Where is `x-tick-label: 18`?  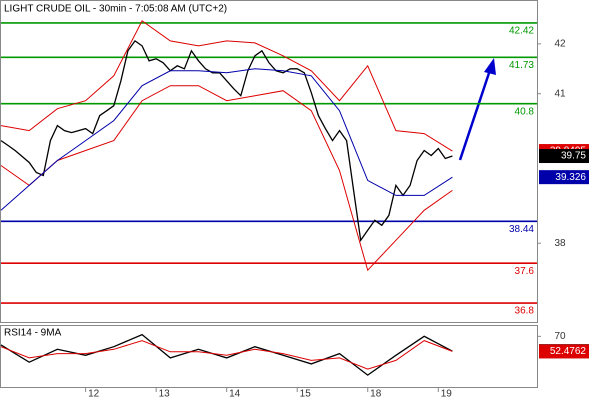
x-tick-label: 18 is located at coordinates (376, 394).